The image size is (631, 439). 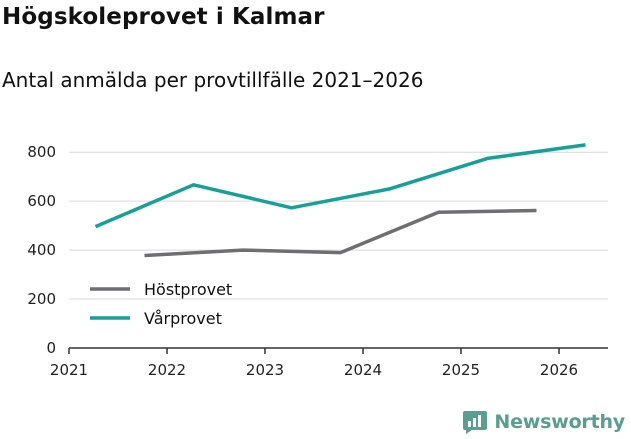 I want to click on y-tick-label-600: 600, so click(x=41, y=201).